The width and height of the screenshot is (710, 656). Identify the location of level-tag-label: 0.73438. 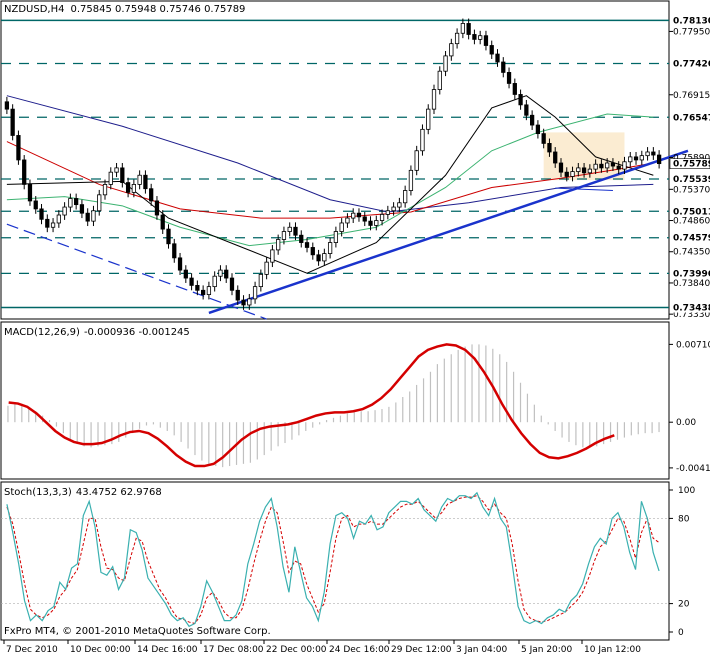
(691, 309).